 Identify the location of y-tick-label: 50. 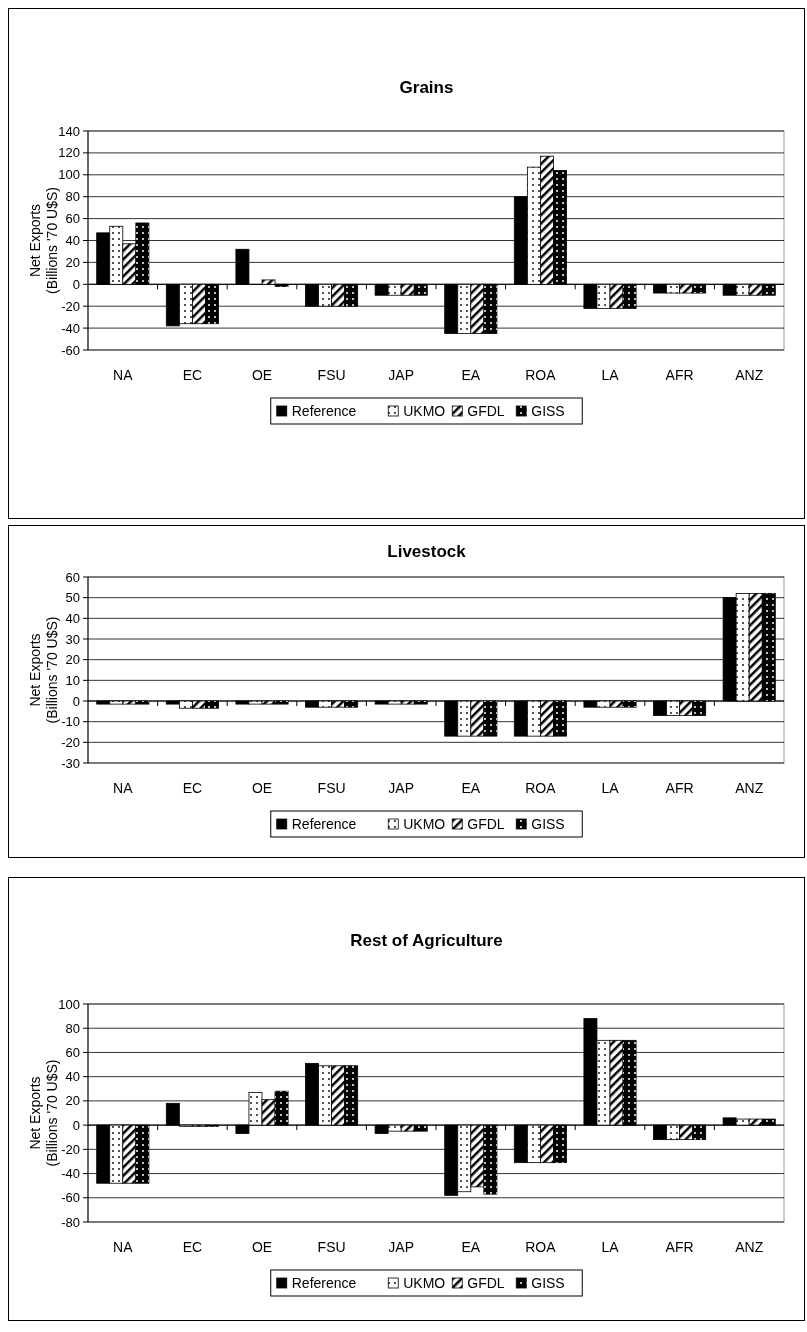
(72, 598).